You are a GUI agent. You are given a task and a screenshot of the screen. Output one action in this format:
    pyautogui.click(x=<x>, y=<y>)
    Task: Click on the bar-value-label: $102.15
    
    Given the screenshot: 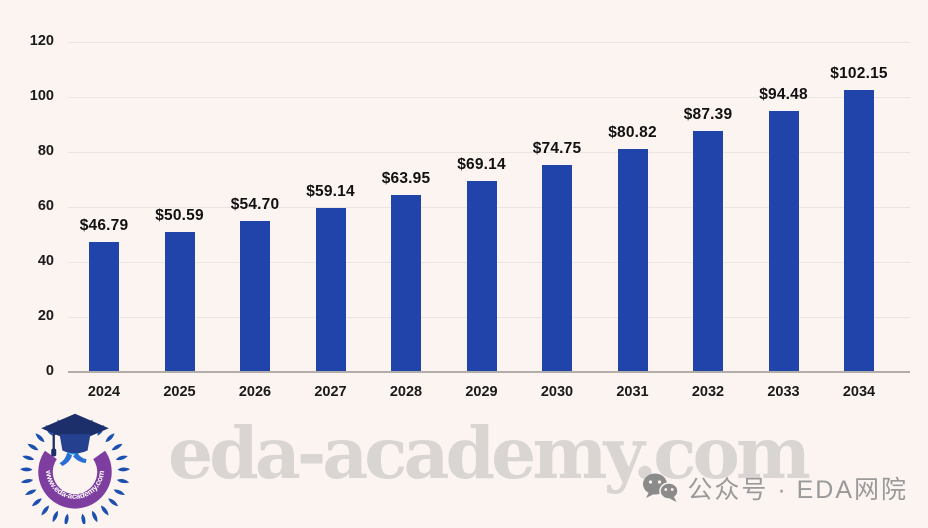 What is the action you would take?
    pyautogui.click(x=859, y=74)
    